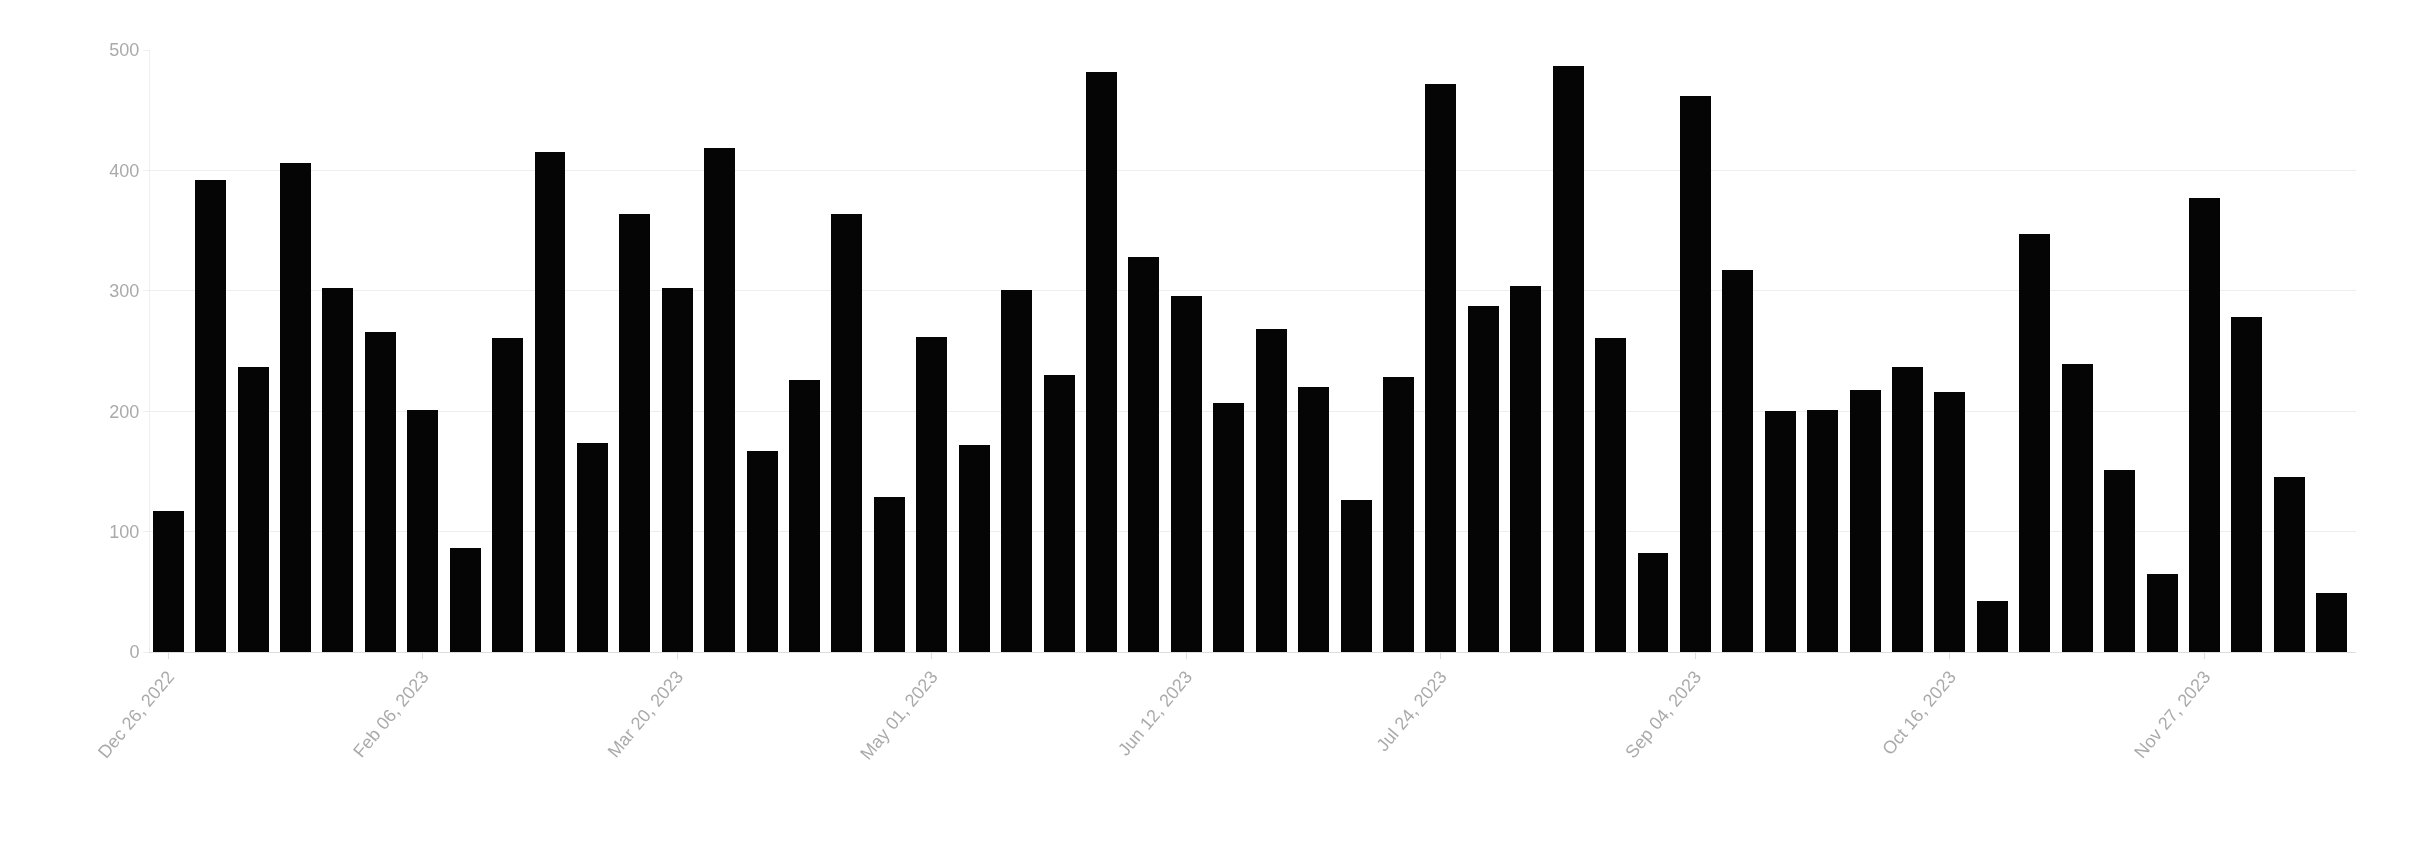 This screenshot has width=2416, height=842. I want to click on y-tick-label: 500, so click(124, 50).